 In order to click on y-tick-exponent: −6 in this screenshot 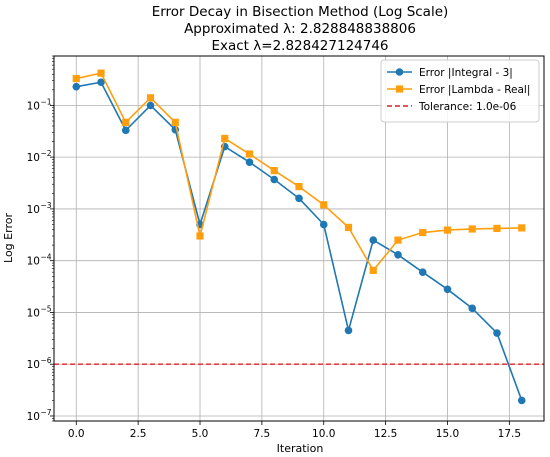, I will do `click(46, 360)`.